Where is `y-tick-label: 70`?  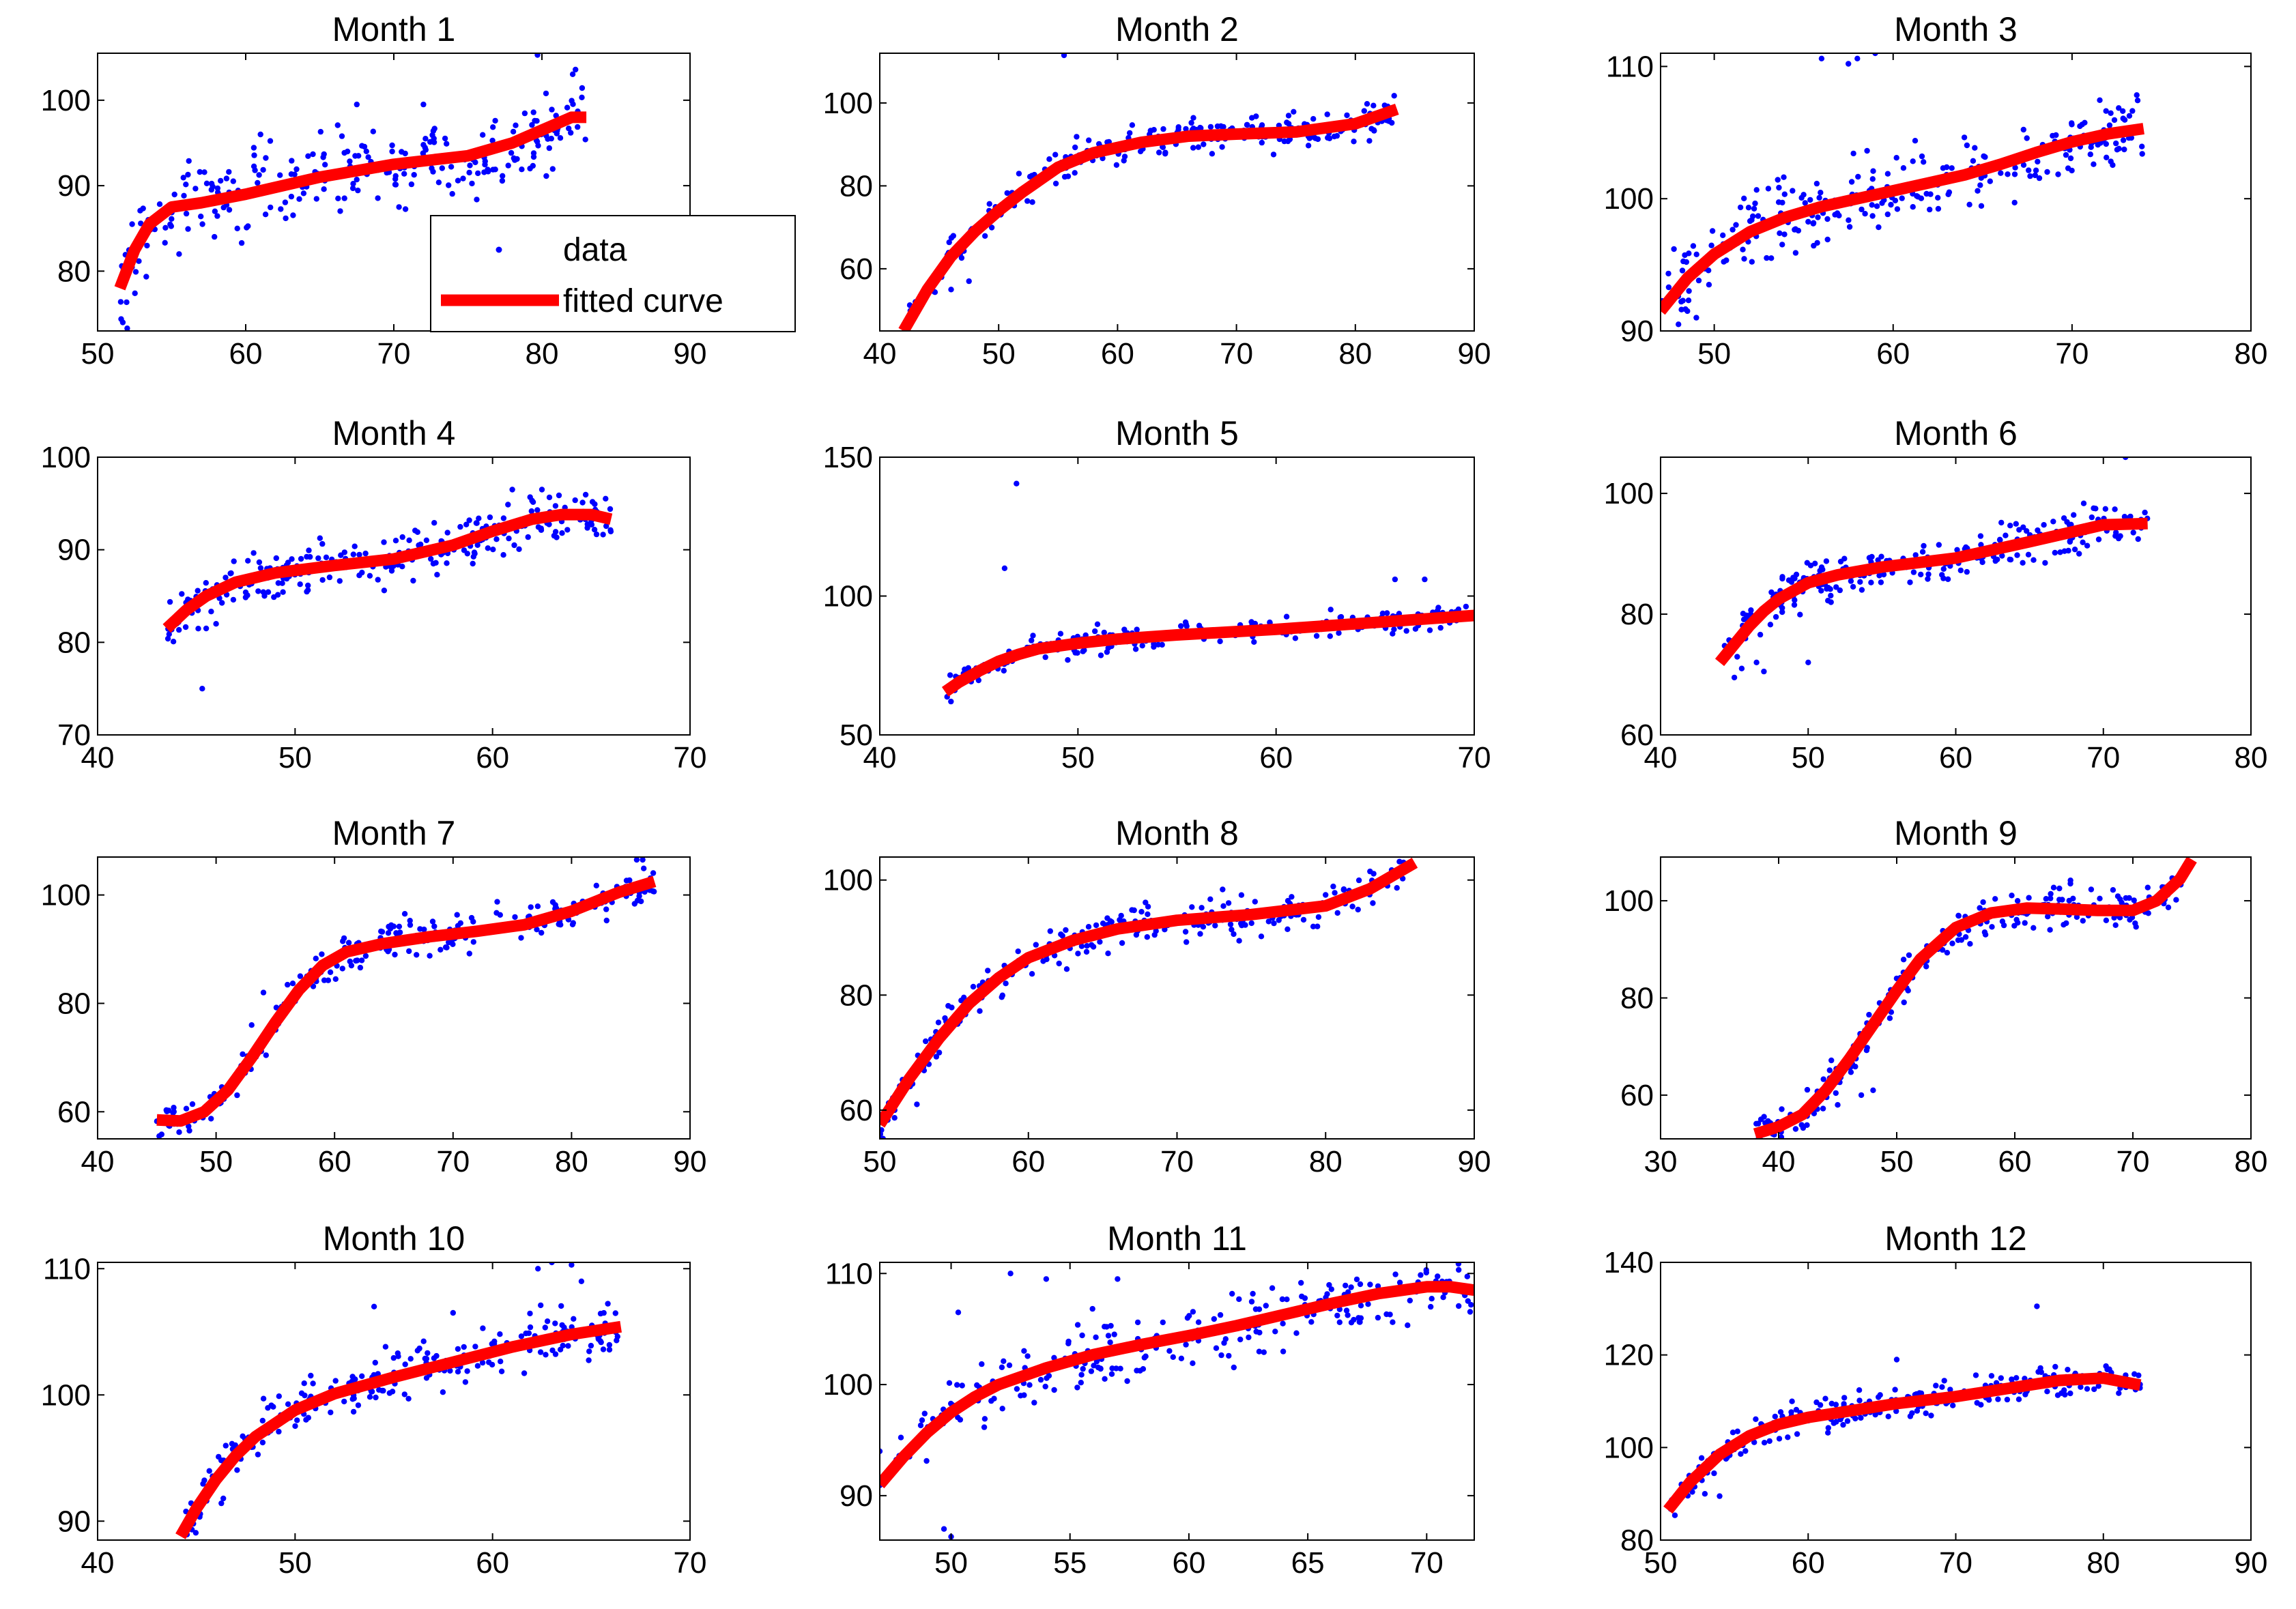
y-tick-label: 70 is located at coordinates (74, 735).